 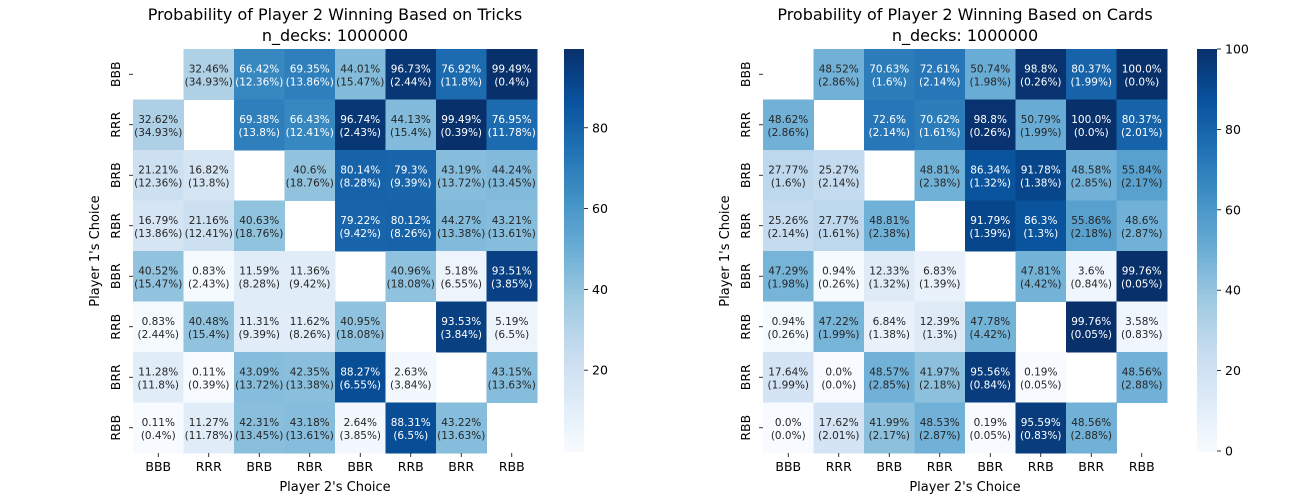 What do you see at coordinates (990, 82) in the screenshot?
I see `cell-share-label: (1.98%)` at bounding box center [990, 82].